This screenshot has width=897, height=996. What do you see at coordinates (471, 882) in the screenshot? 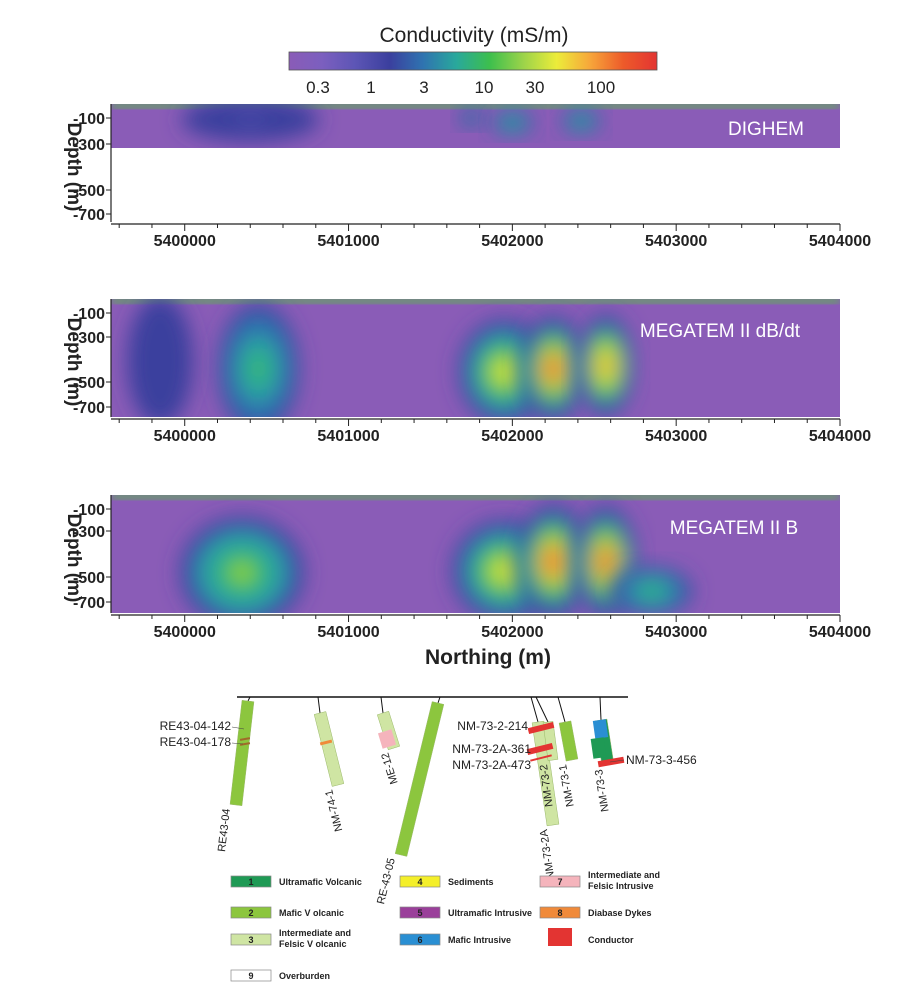
I see `legend-label: Sediments` at bounding box center [471, 882].